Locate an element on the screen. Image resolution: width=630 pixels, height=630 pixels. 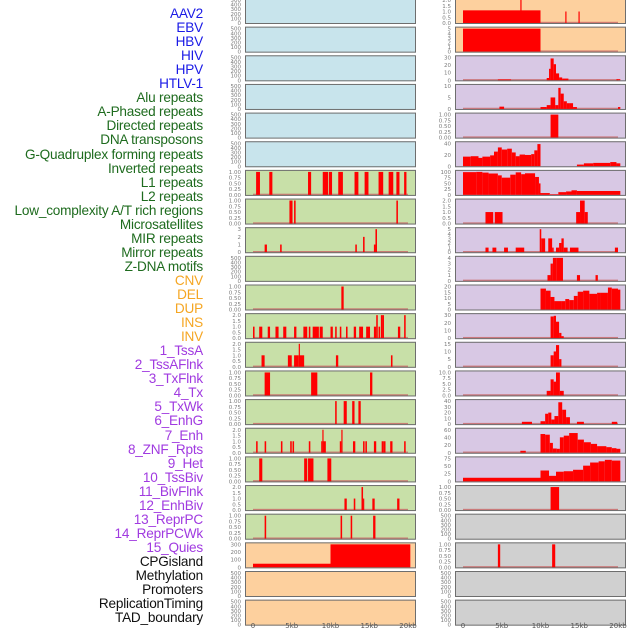
x-tick-label: 5kb is located at coordinates (502, 626).